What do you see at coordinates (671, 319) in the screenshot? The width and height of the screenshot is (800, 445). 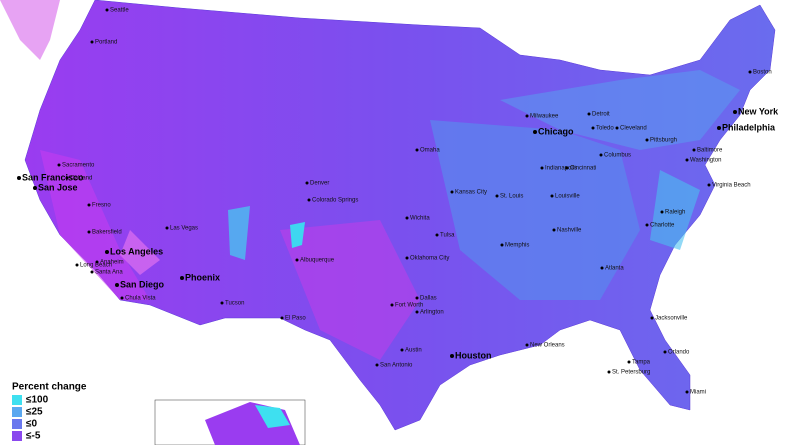 I see `city-label: Jacksonville` at bounding box center [671, 319].